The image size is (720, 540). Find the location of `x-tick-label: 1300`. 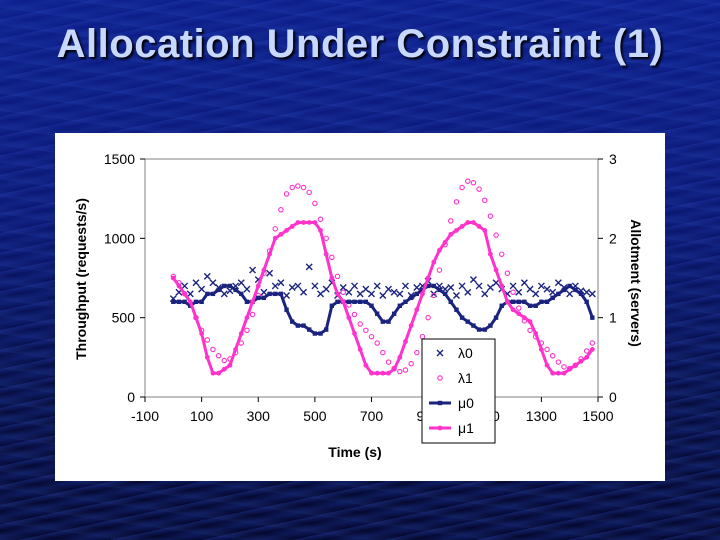

x-tick-label: 1300 is located at coordinates (541, 416).